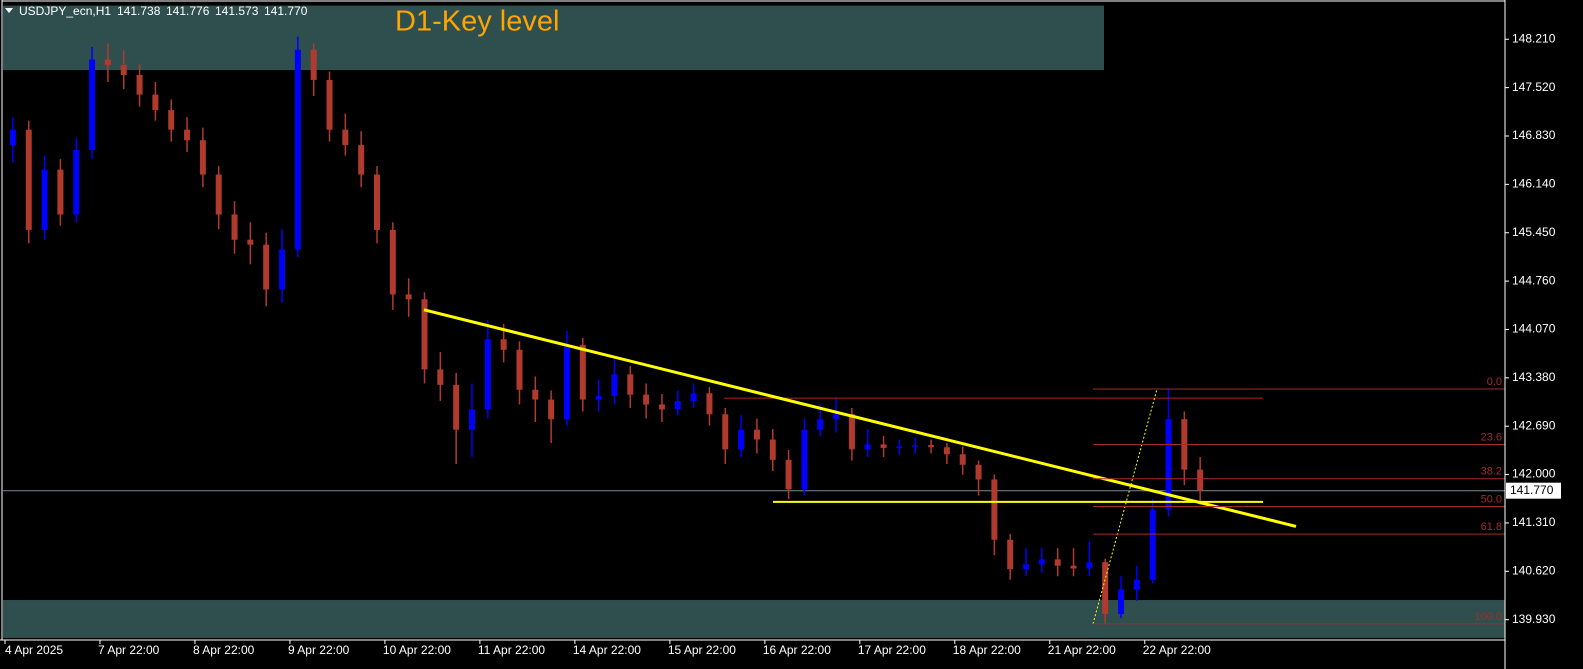  What do you see at coordinates (417, 650) in the screenshot?
I see `x-tick-label: 10 Apr 22:00` at bounding box center [417, 650].